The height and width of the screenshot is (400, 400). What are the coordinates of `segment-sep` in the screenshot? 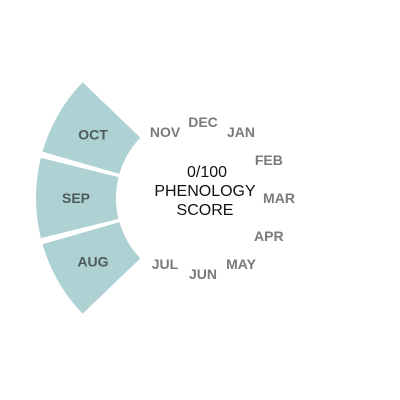 It's located at (77, 198).